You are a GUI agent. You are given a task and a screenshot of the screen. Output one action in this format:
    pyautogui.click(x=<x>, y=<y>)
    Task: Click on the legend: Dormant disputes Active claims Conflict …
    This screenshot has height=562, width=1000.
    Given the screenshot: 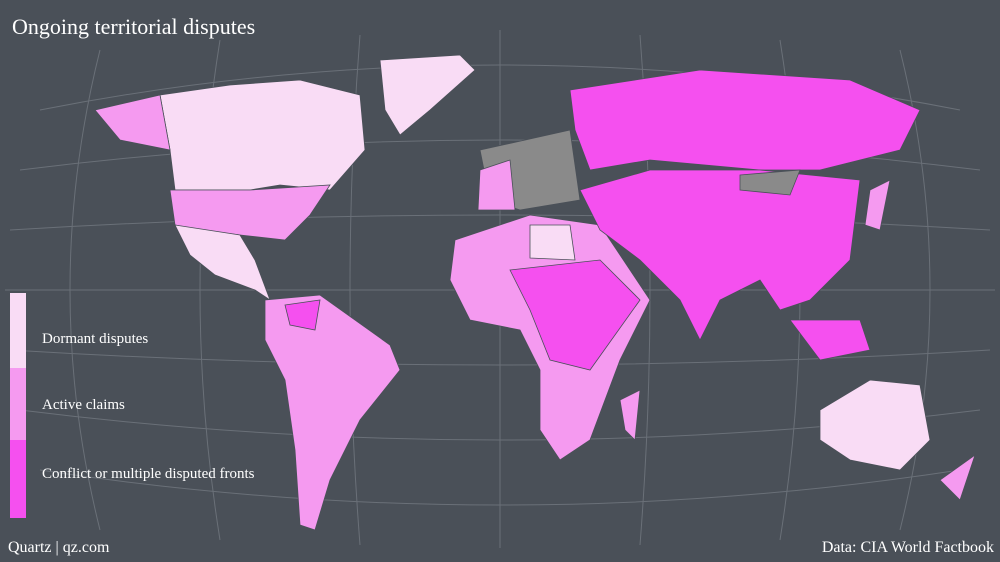 What is the action you would take?
    pyautogui.click(x=132, y=405)
    